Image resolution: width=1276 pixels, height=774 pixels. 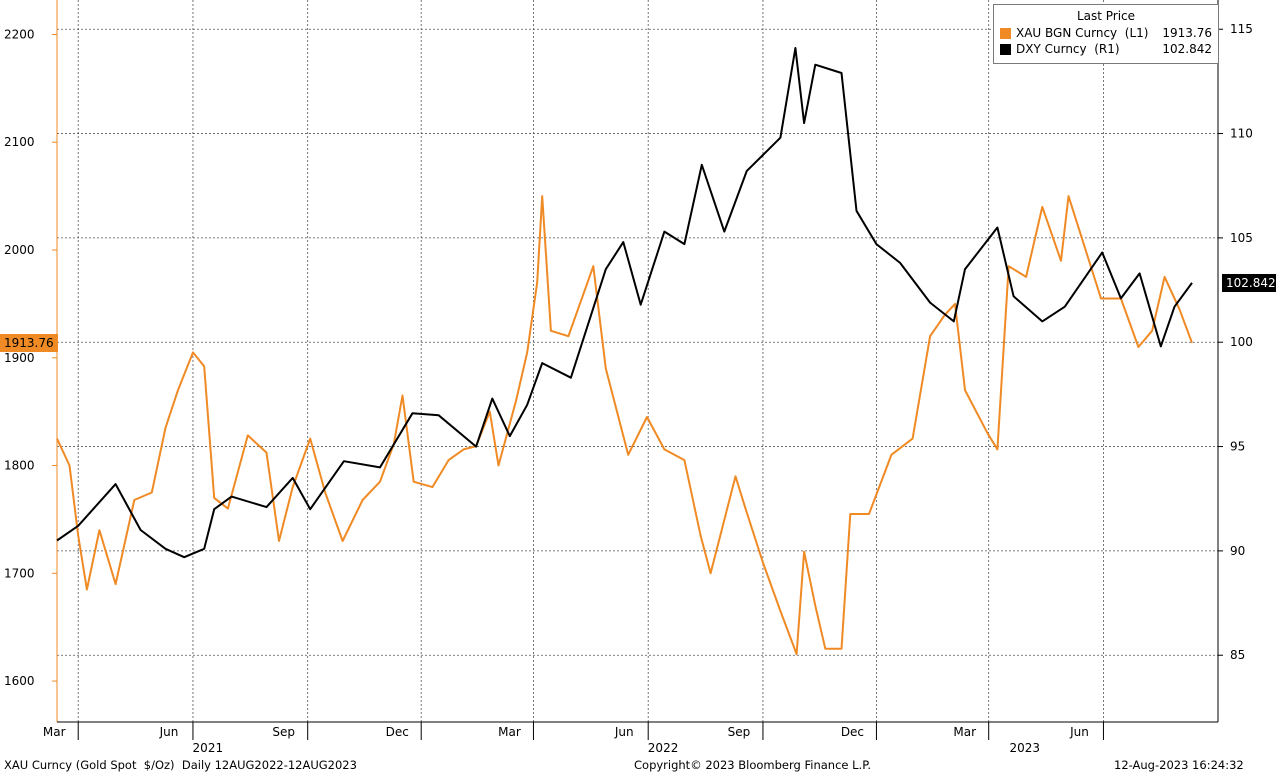 I want to click on right-tick-label: 105, so click(x=1241, y=238).